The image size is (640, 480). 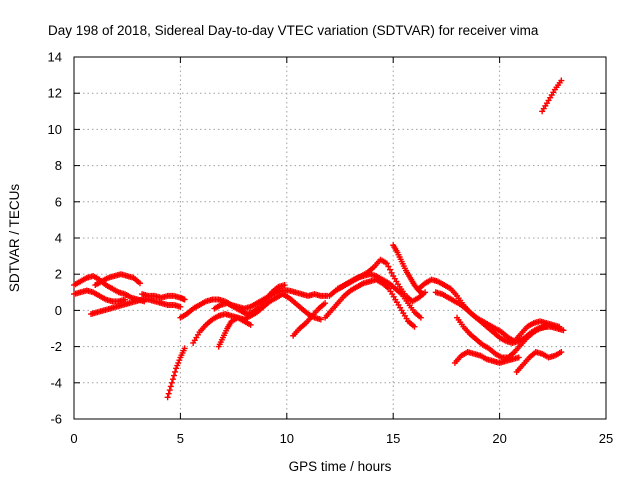 I want to click on y-tick-label: 0, so click(x=58, y=310).